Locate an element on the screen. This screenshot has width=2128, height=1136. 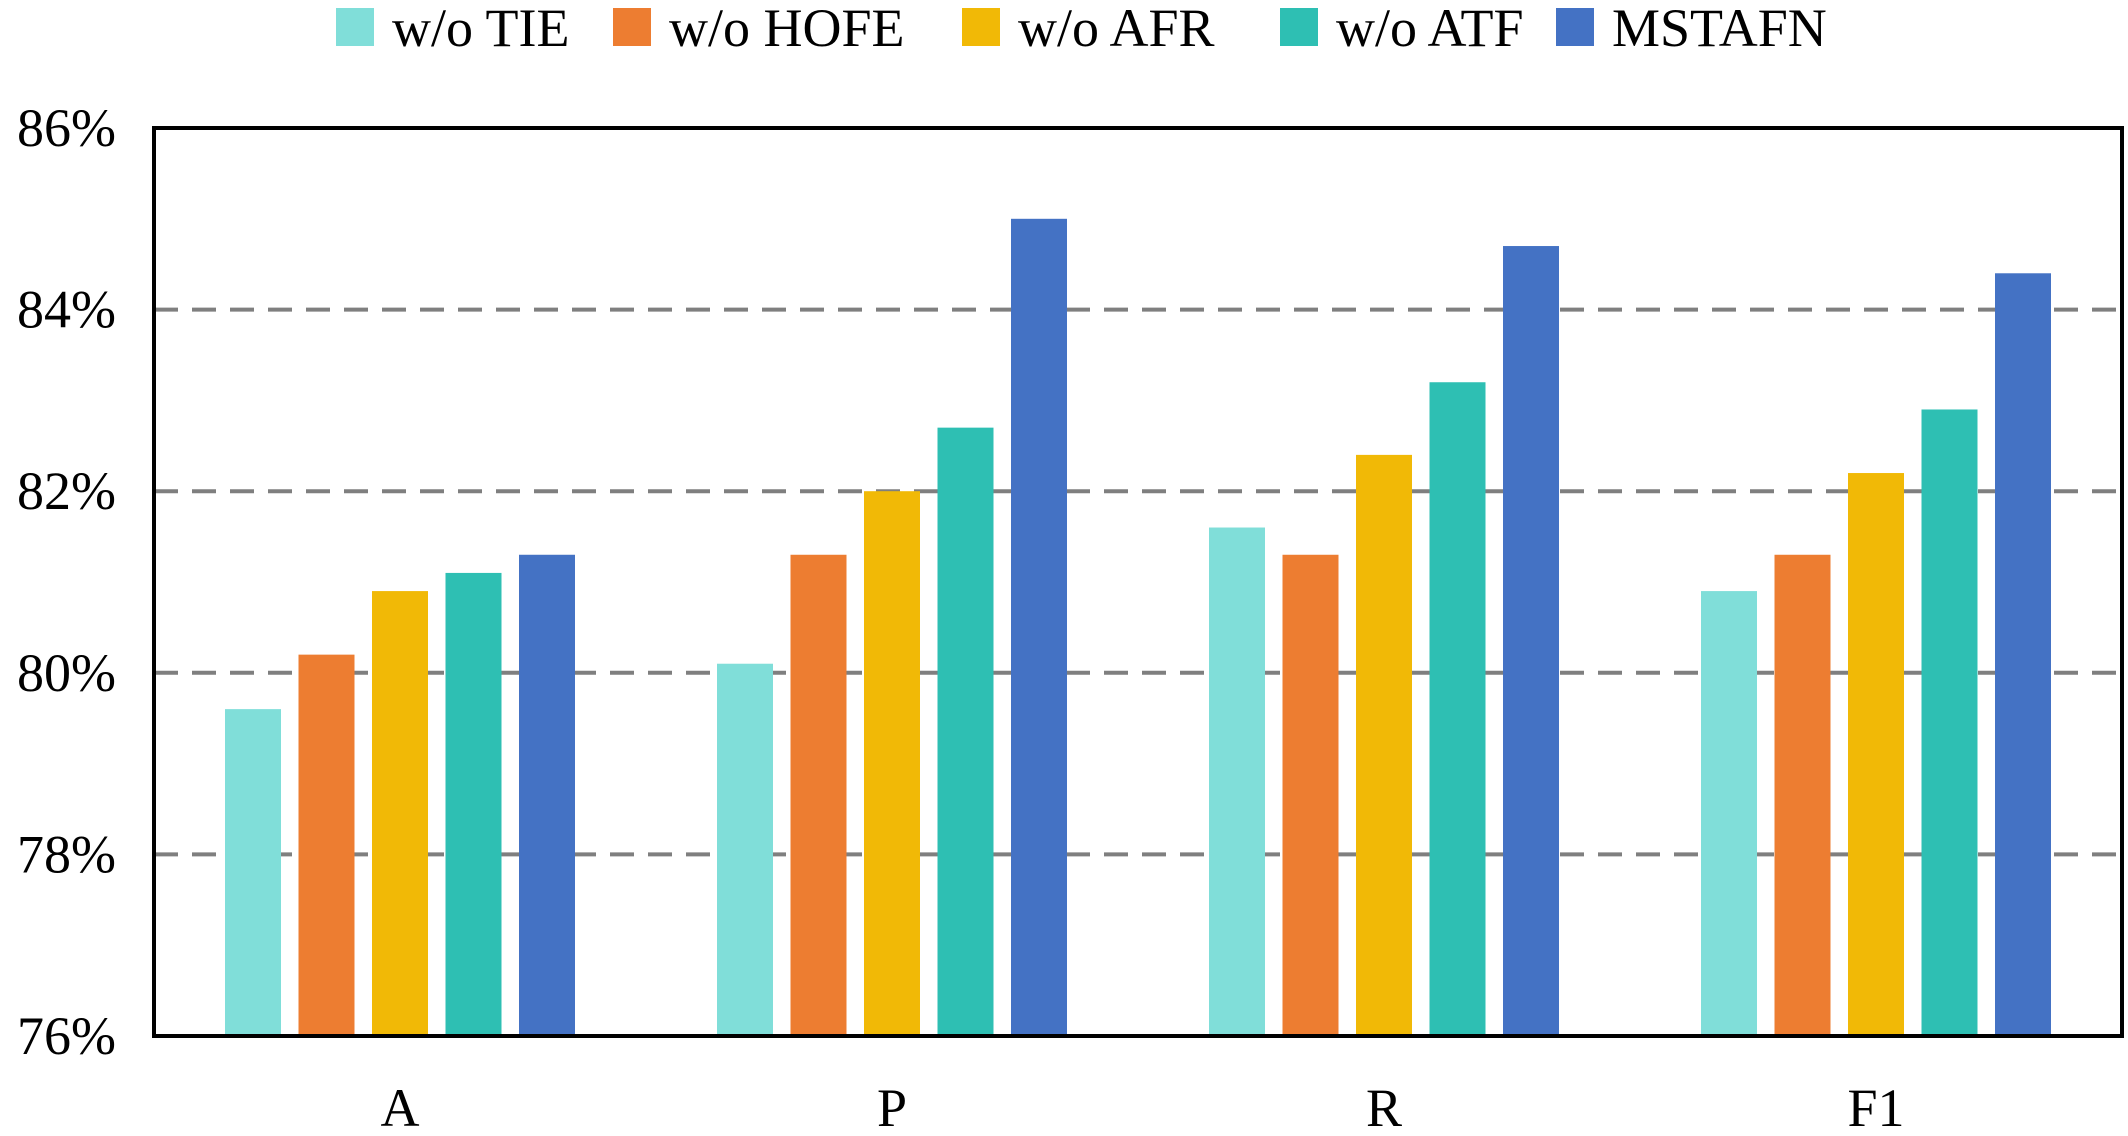
y-tick-label-86: 86% is located at coordinates (66, 128).